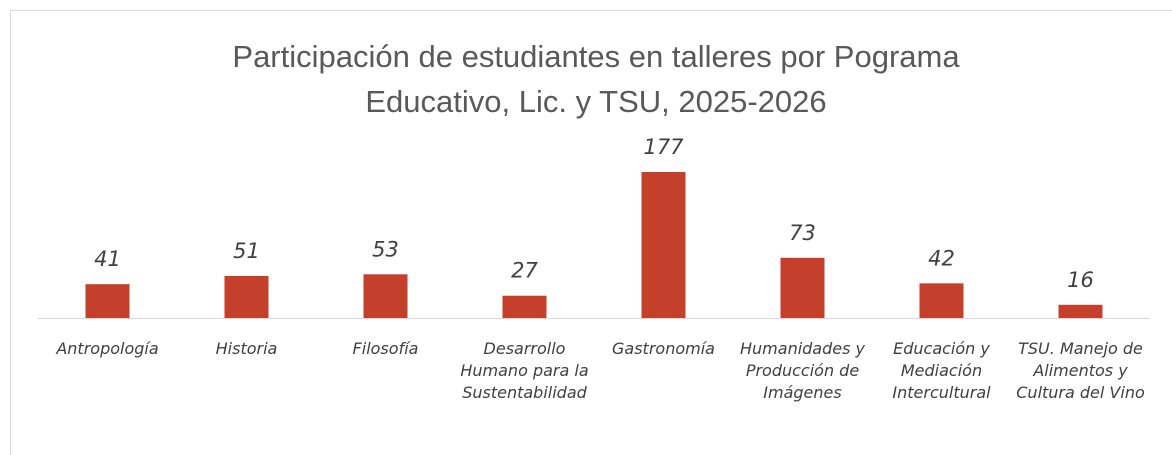  What do you see at coordinates (524, 271) in the screenshot?
I see `data-label: 27` at bounding box center [524, 271].